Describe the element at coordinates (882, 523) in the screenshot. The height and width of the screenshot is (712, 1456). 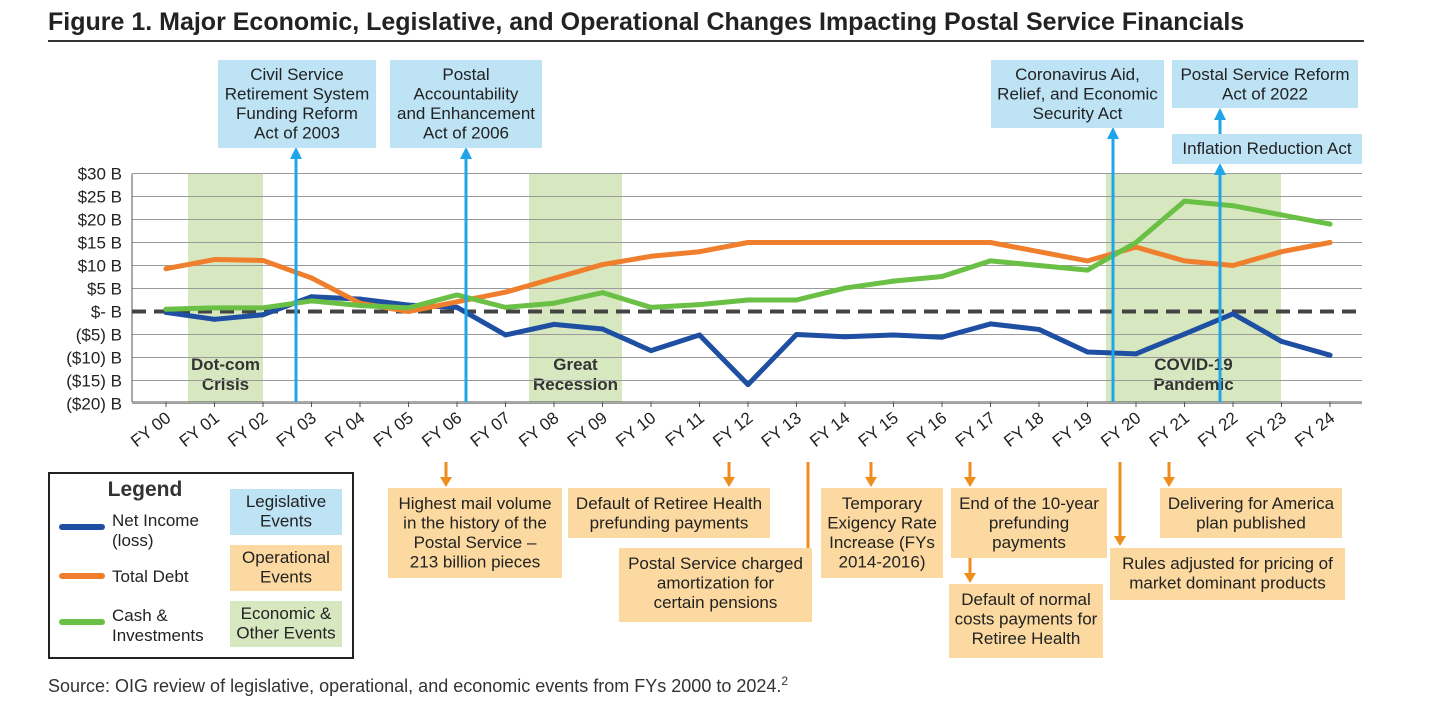
I see `operational-event-label-line: Exigency Rate` at that location.